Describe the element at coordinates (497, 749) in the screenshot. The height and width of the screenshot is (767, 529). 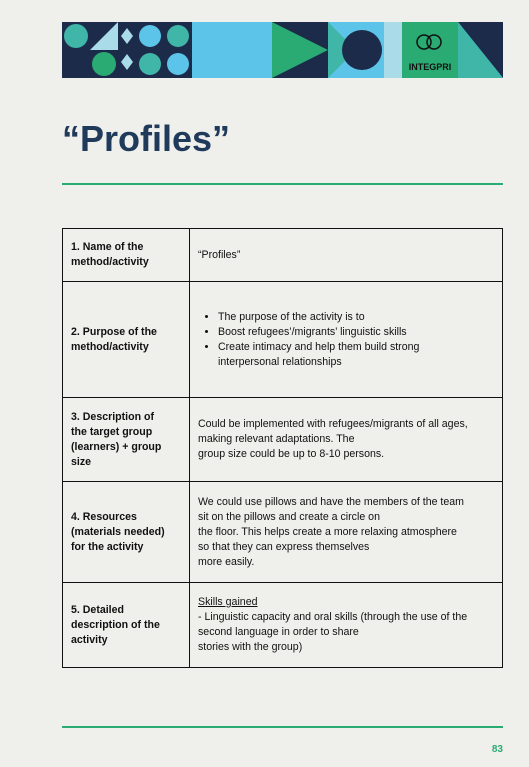
I see `page-number: 83` at that location.